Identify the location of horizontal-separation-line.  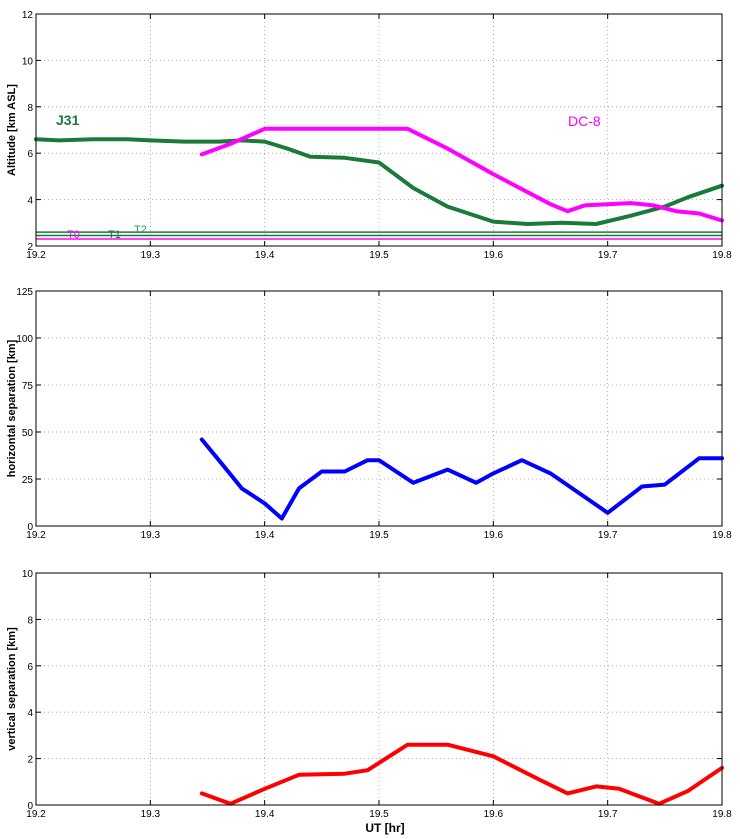
(461, 479).